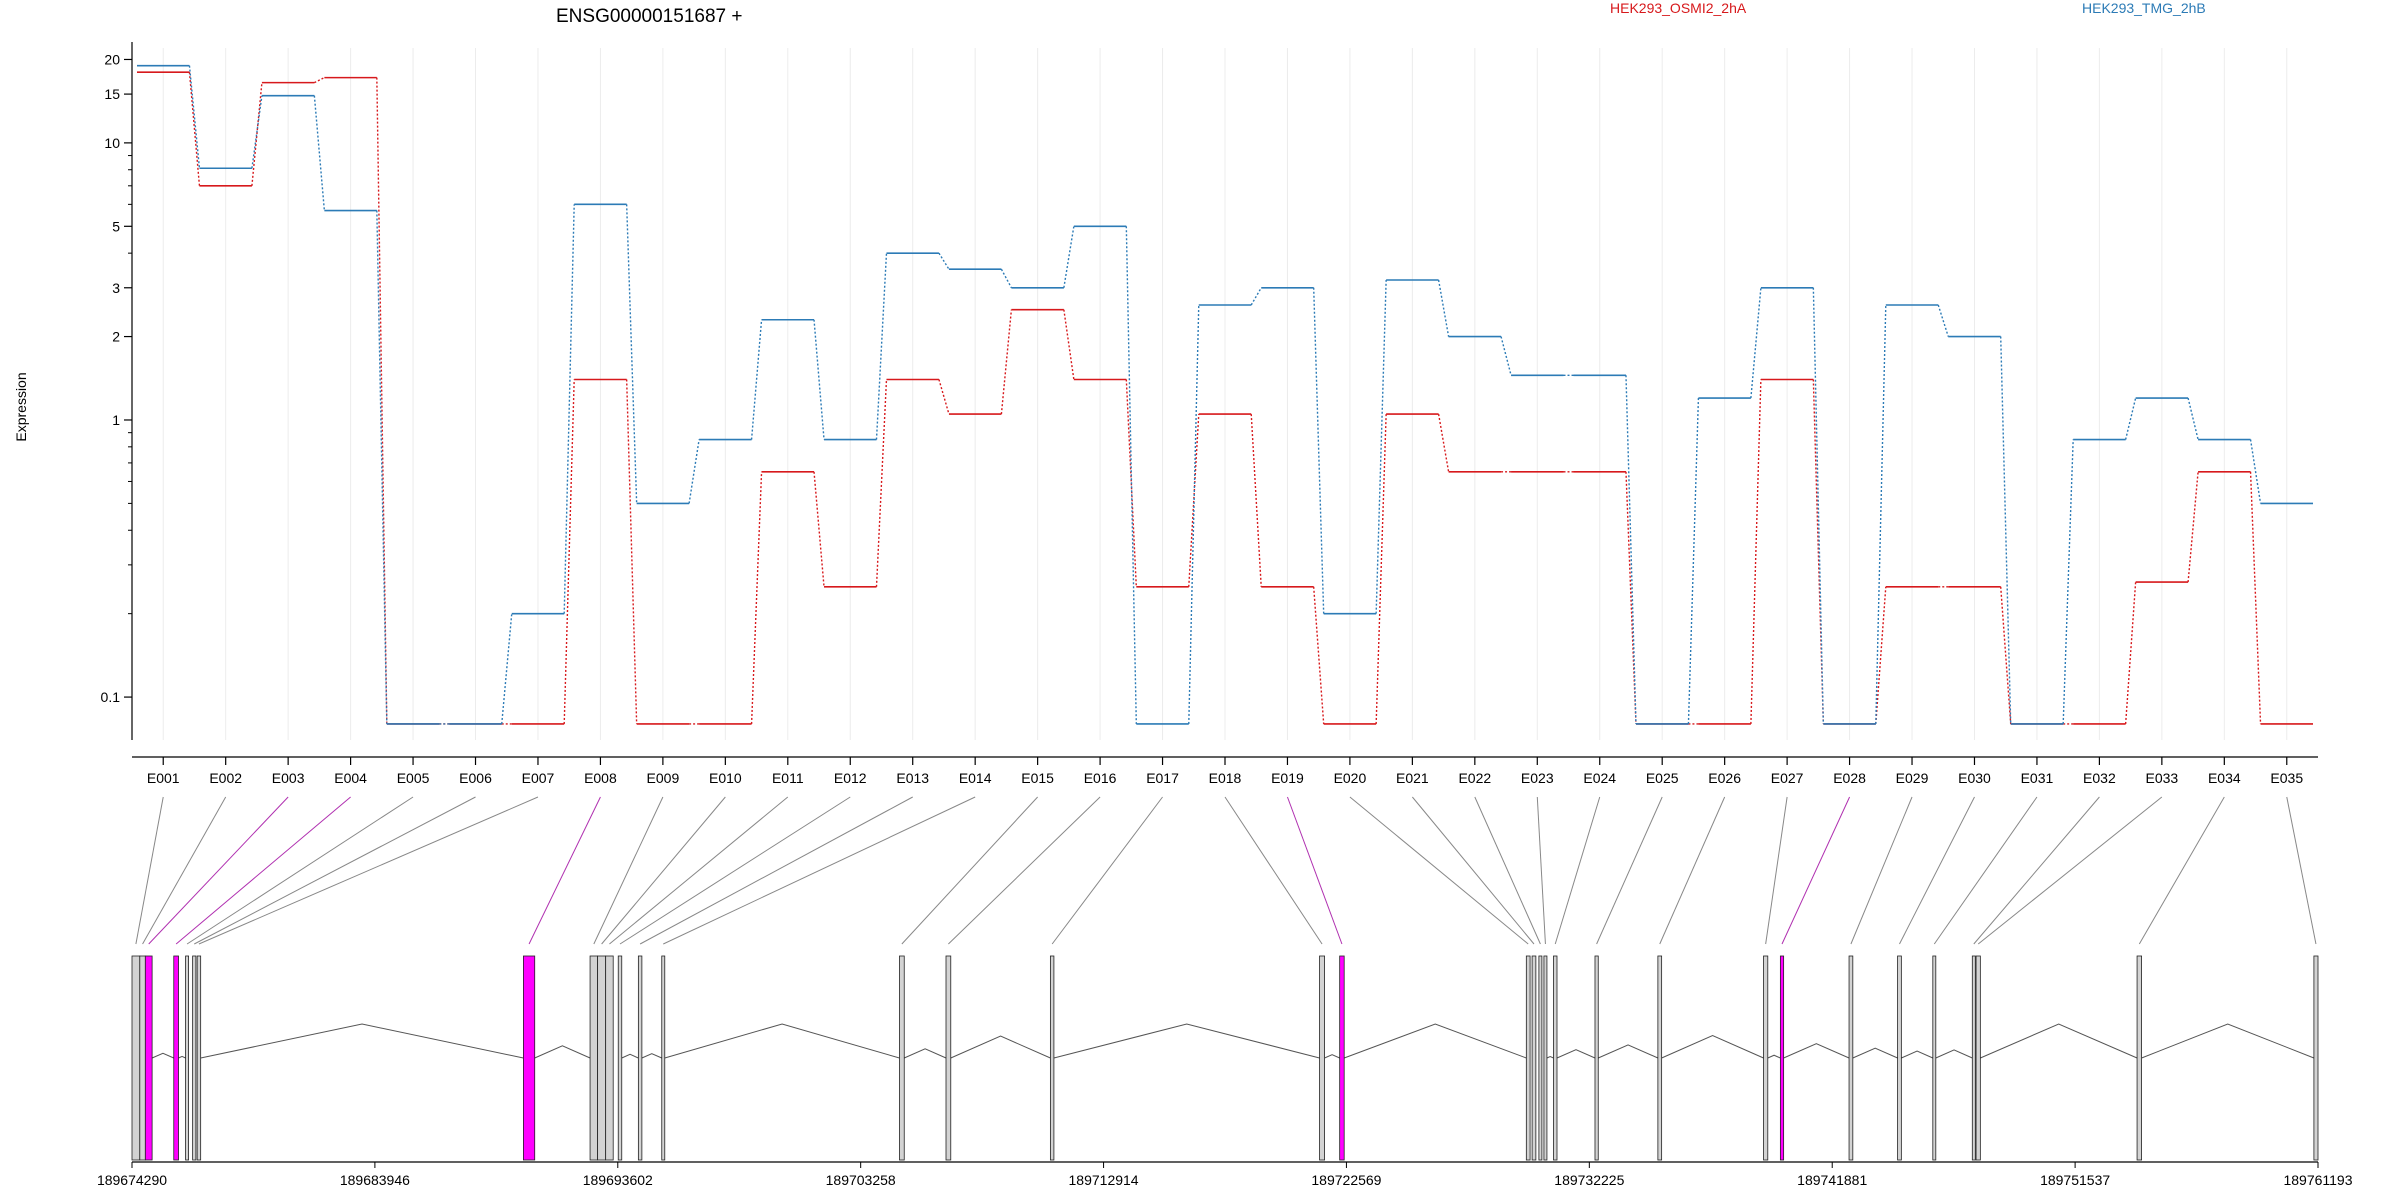 The width and height of the screenshot is (2400, 1200). Describe the element at coordinates (649, 16) in the screenshot. I see `gene-title: ENSG00000151687 +` at that location.